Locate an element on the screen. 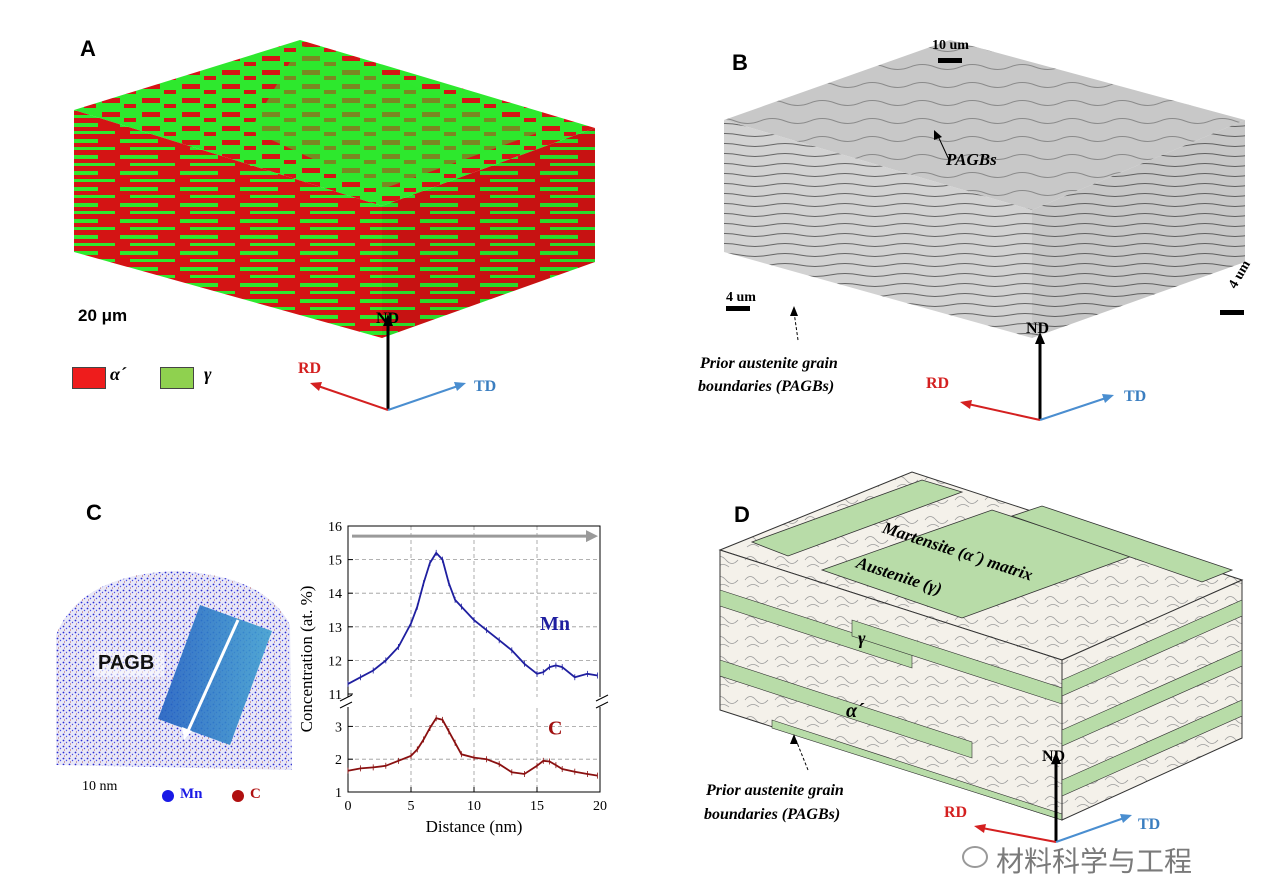  x-tick-label: 0 is located at coordinates (348, 806).